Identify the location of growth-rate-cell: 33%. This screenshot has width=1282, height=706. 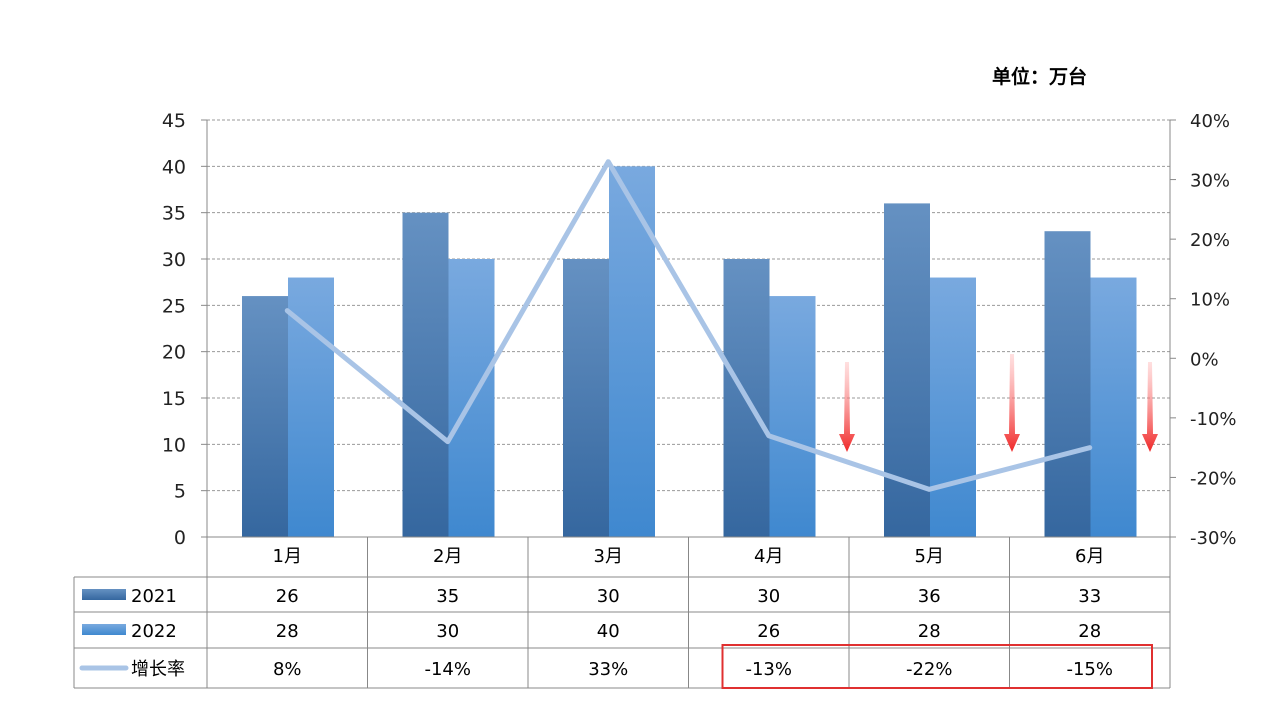
(608, 669).